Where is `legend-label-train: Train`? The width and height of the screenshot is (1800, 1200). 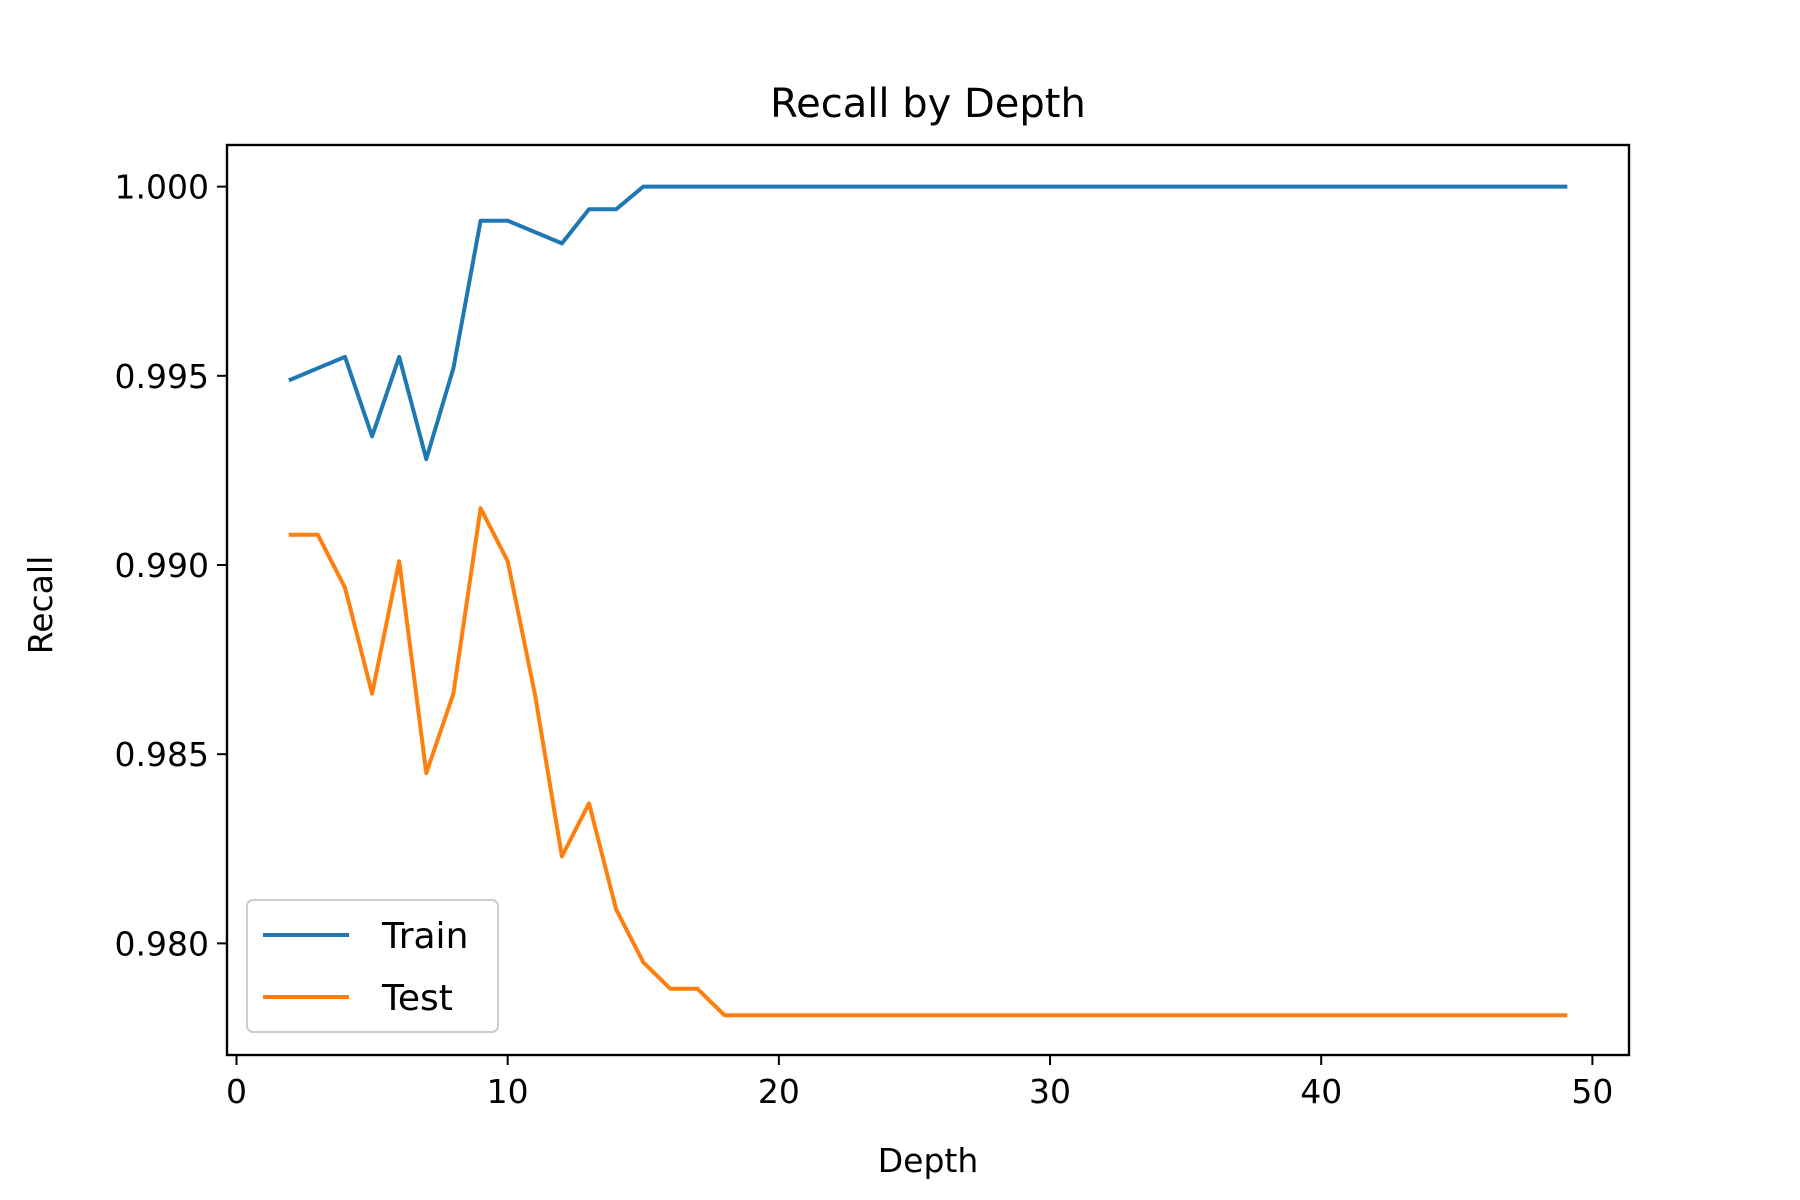 legend-label-train: Train is located at coordinates (424, 936).